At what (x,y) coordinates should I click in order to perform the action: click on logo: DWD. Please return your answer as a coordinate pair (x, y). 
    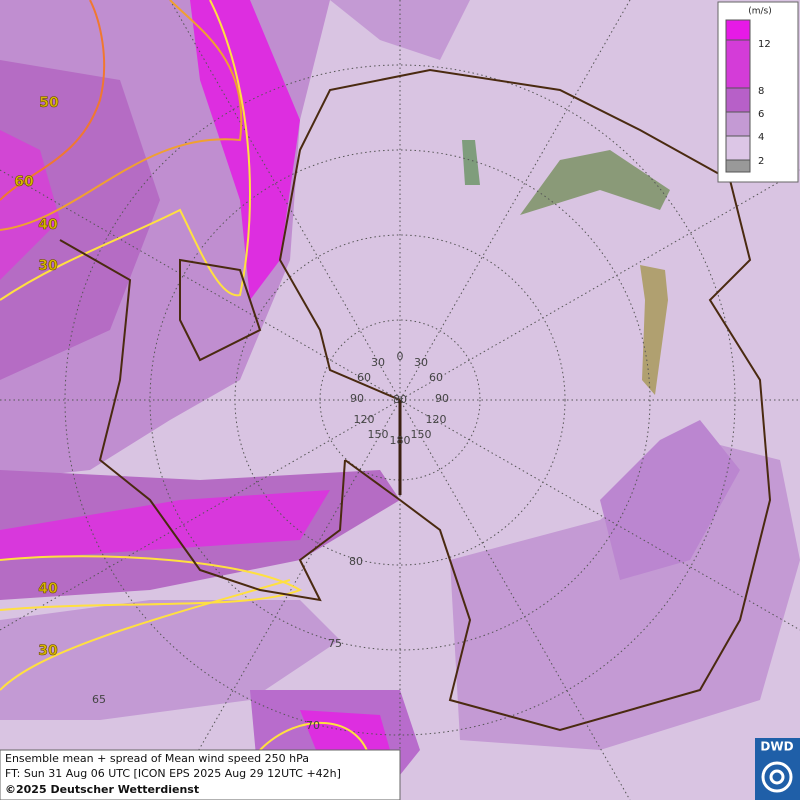
    Looking at the image, I should click on (777, 769).